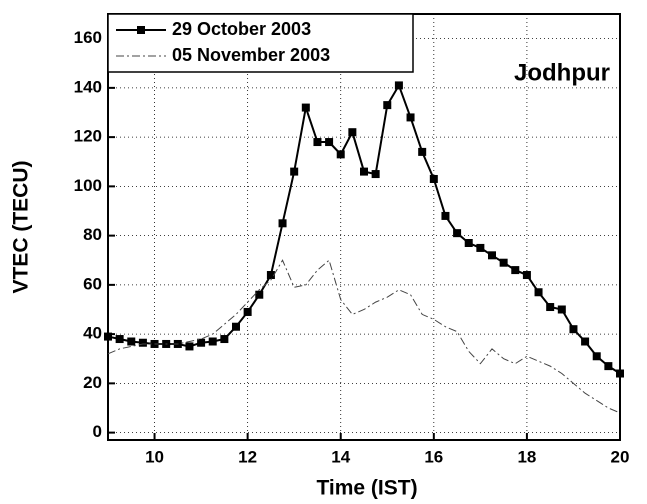 The image size is (647, 504). Describe the element at coordinates (141, 30) in the screenshot. I see `legend-marker` at that location.